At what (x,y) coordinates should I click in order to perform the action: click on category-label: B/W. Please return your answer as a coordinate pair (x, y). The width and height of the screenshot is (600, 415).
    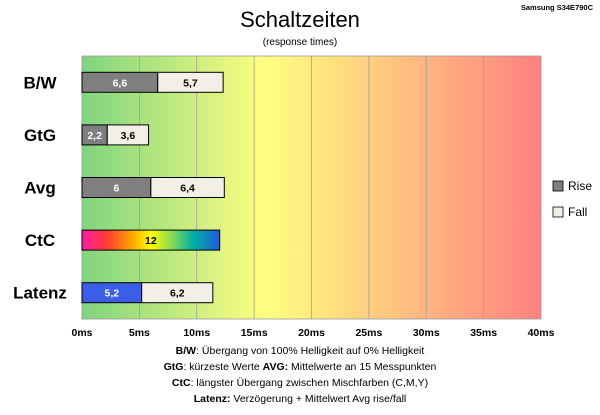
    Looking at the image, I should click on (40, 82).